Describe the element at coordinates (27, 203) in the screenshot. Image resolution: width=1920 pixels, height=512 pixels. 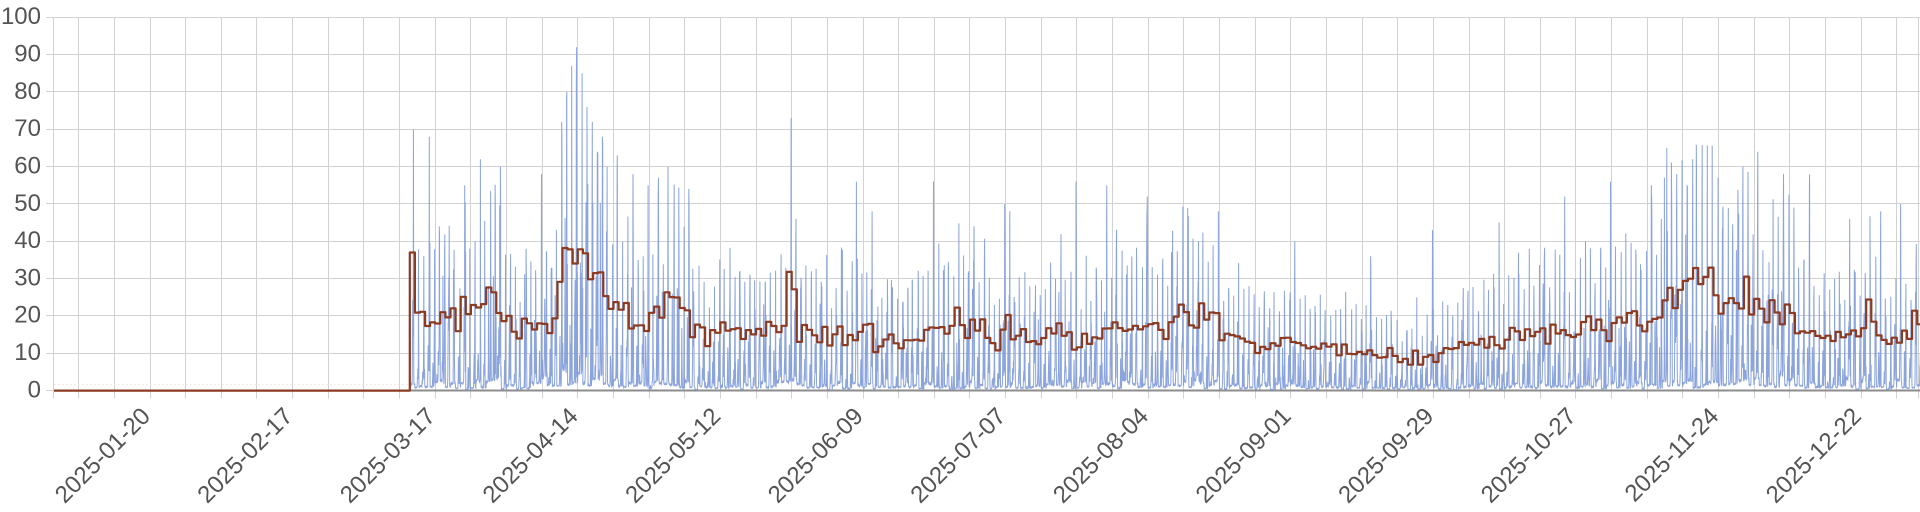
I see `svg-text: 50` at that location.